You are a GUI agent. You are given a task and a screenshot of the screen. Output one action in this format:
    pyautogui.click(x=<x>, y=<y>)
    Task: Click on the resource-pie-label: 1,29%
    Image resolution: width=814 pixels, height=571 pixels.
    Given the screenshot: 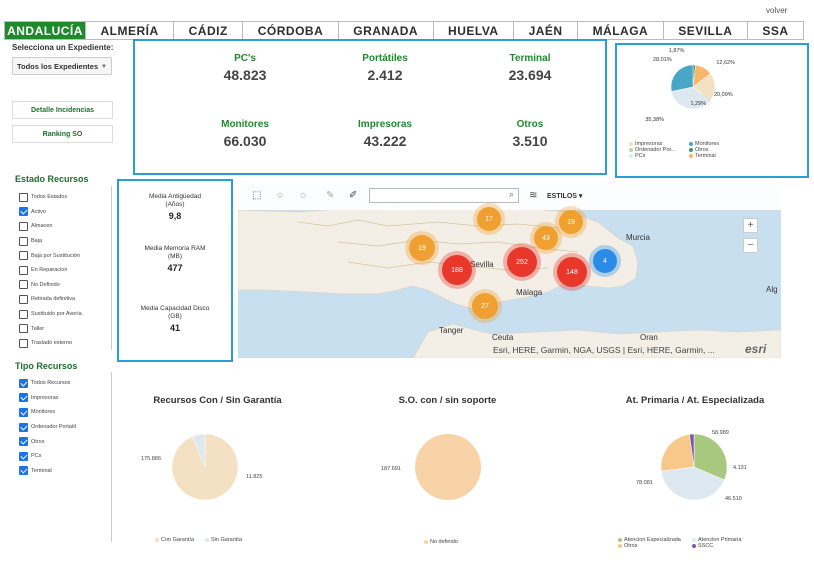 What is the action you would take?
    pyautogui.click(x=698, y=103)
    